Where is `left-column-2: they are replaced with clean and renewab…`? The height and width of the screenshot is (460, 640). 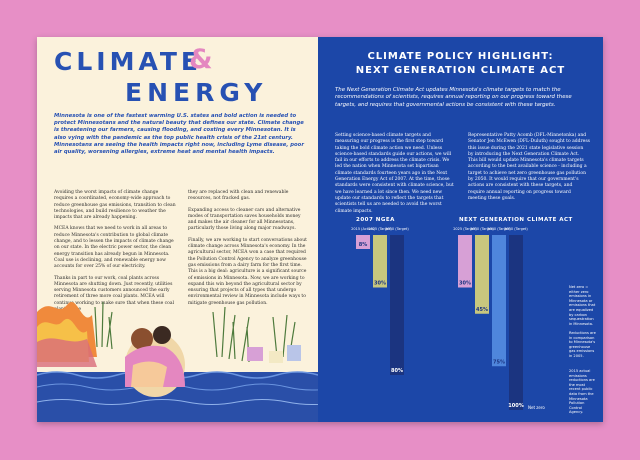
left-column-2: they are replaced with clean and renewab… is located at coordinates (249, 251).